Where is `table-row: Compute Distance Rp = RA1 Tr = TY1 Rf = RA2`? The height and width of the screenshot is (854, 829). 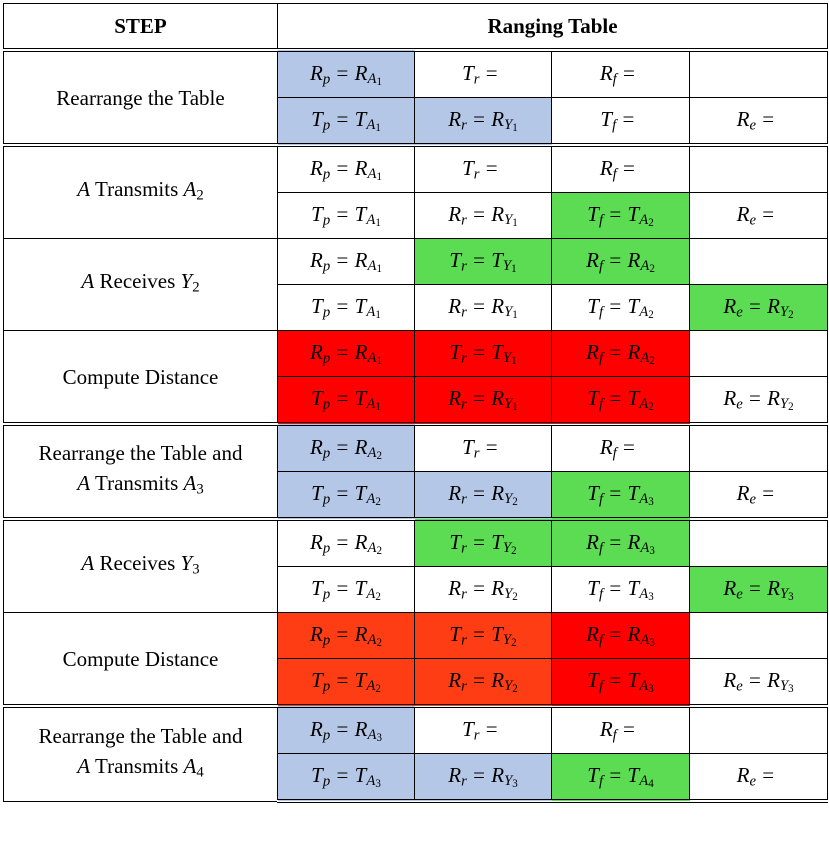
table-row: Compute Distance Rp = RA1 Tr = TY1 Rf = RA2 is located at coordinates (416, 377).